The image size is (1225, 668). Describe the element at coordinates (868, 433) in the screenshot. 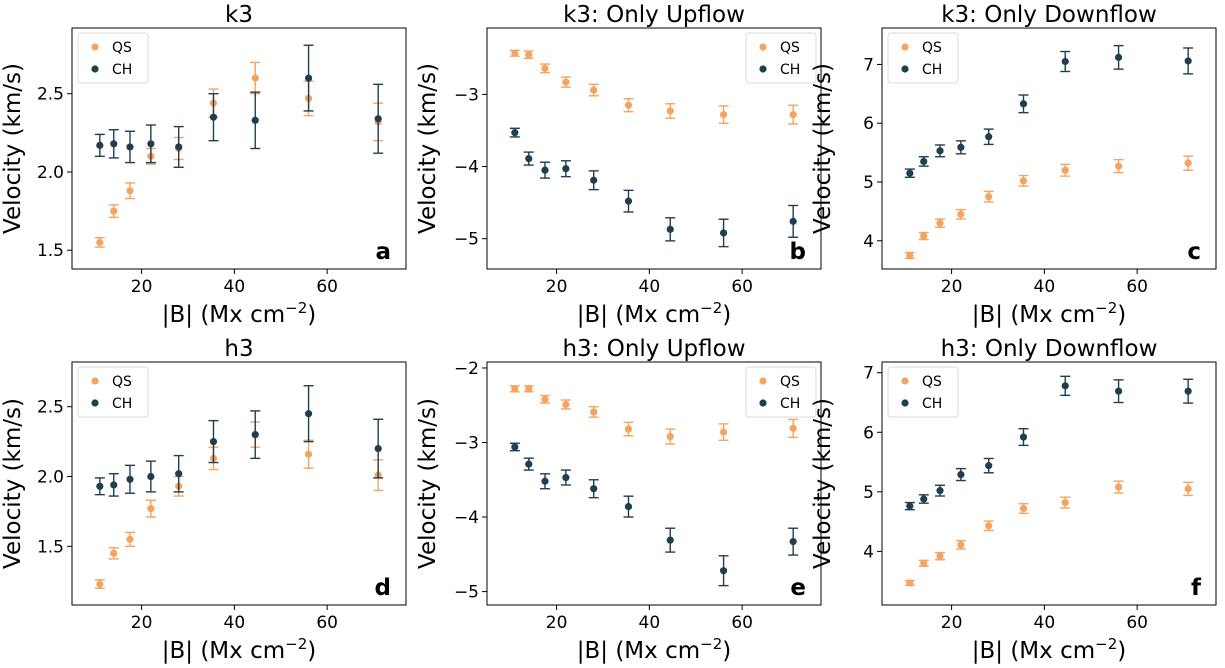

I see `y-tick-label: 6` at that location.